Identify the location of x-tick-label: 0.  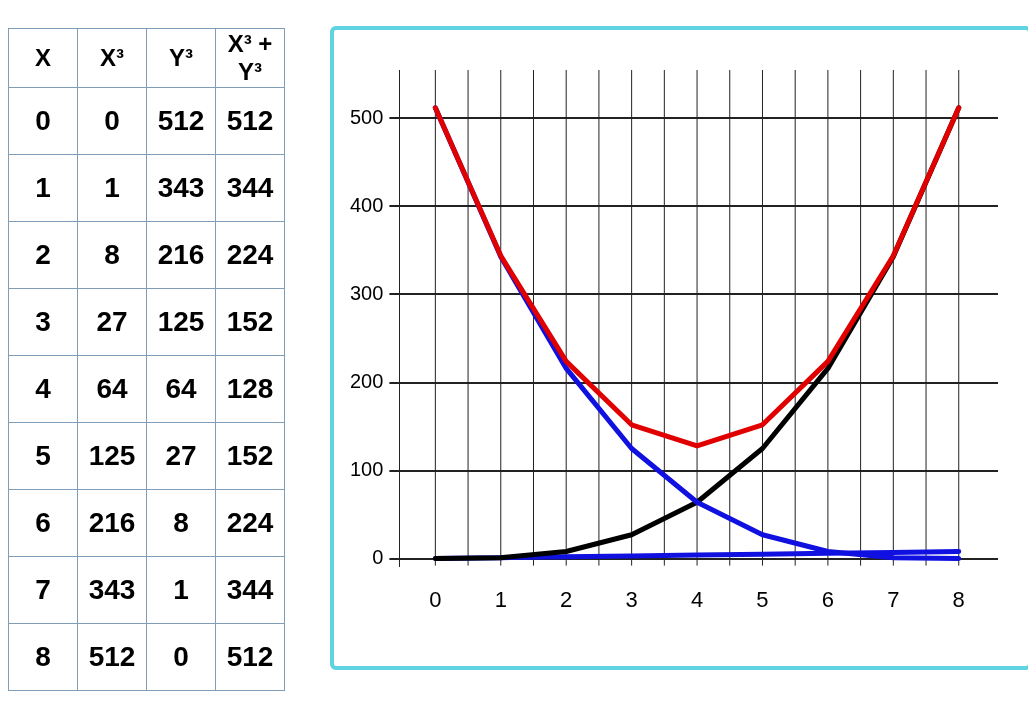
(435, 599).